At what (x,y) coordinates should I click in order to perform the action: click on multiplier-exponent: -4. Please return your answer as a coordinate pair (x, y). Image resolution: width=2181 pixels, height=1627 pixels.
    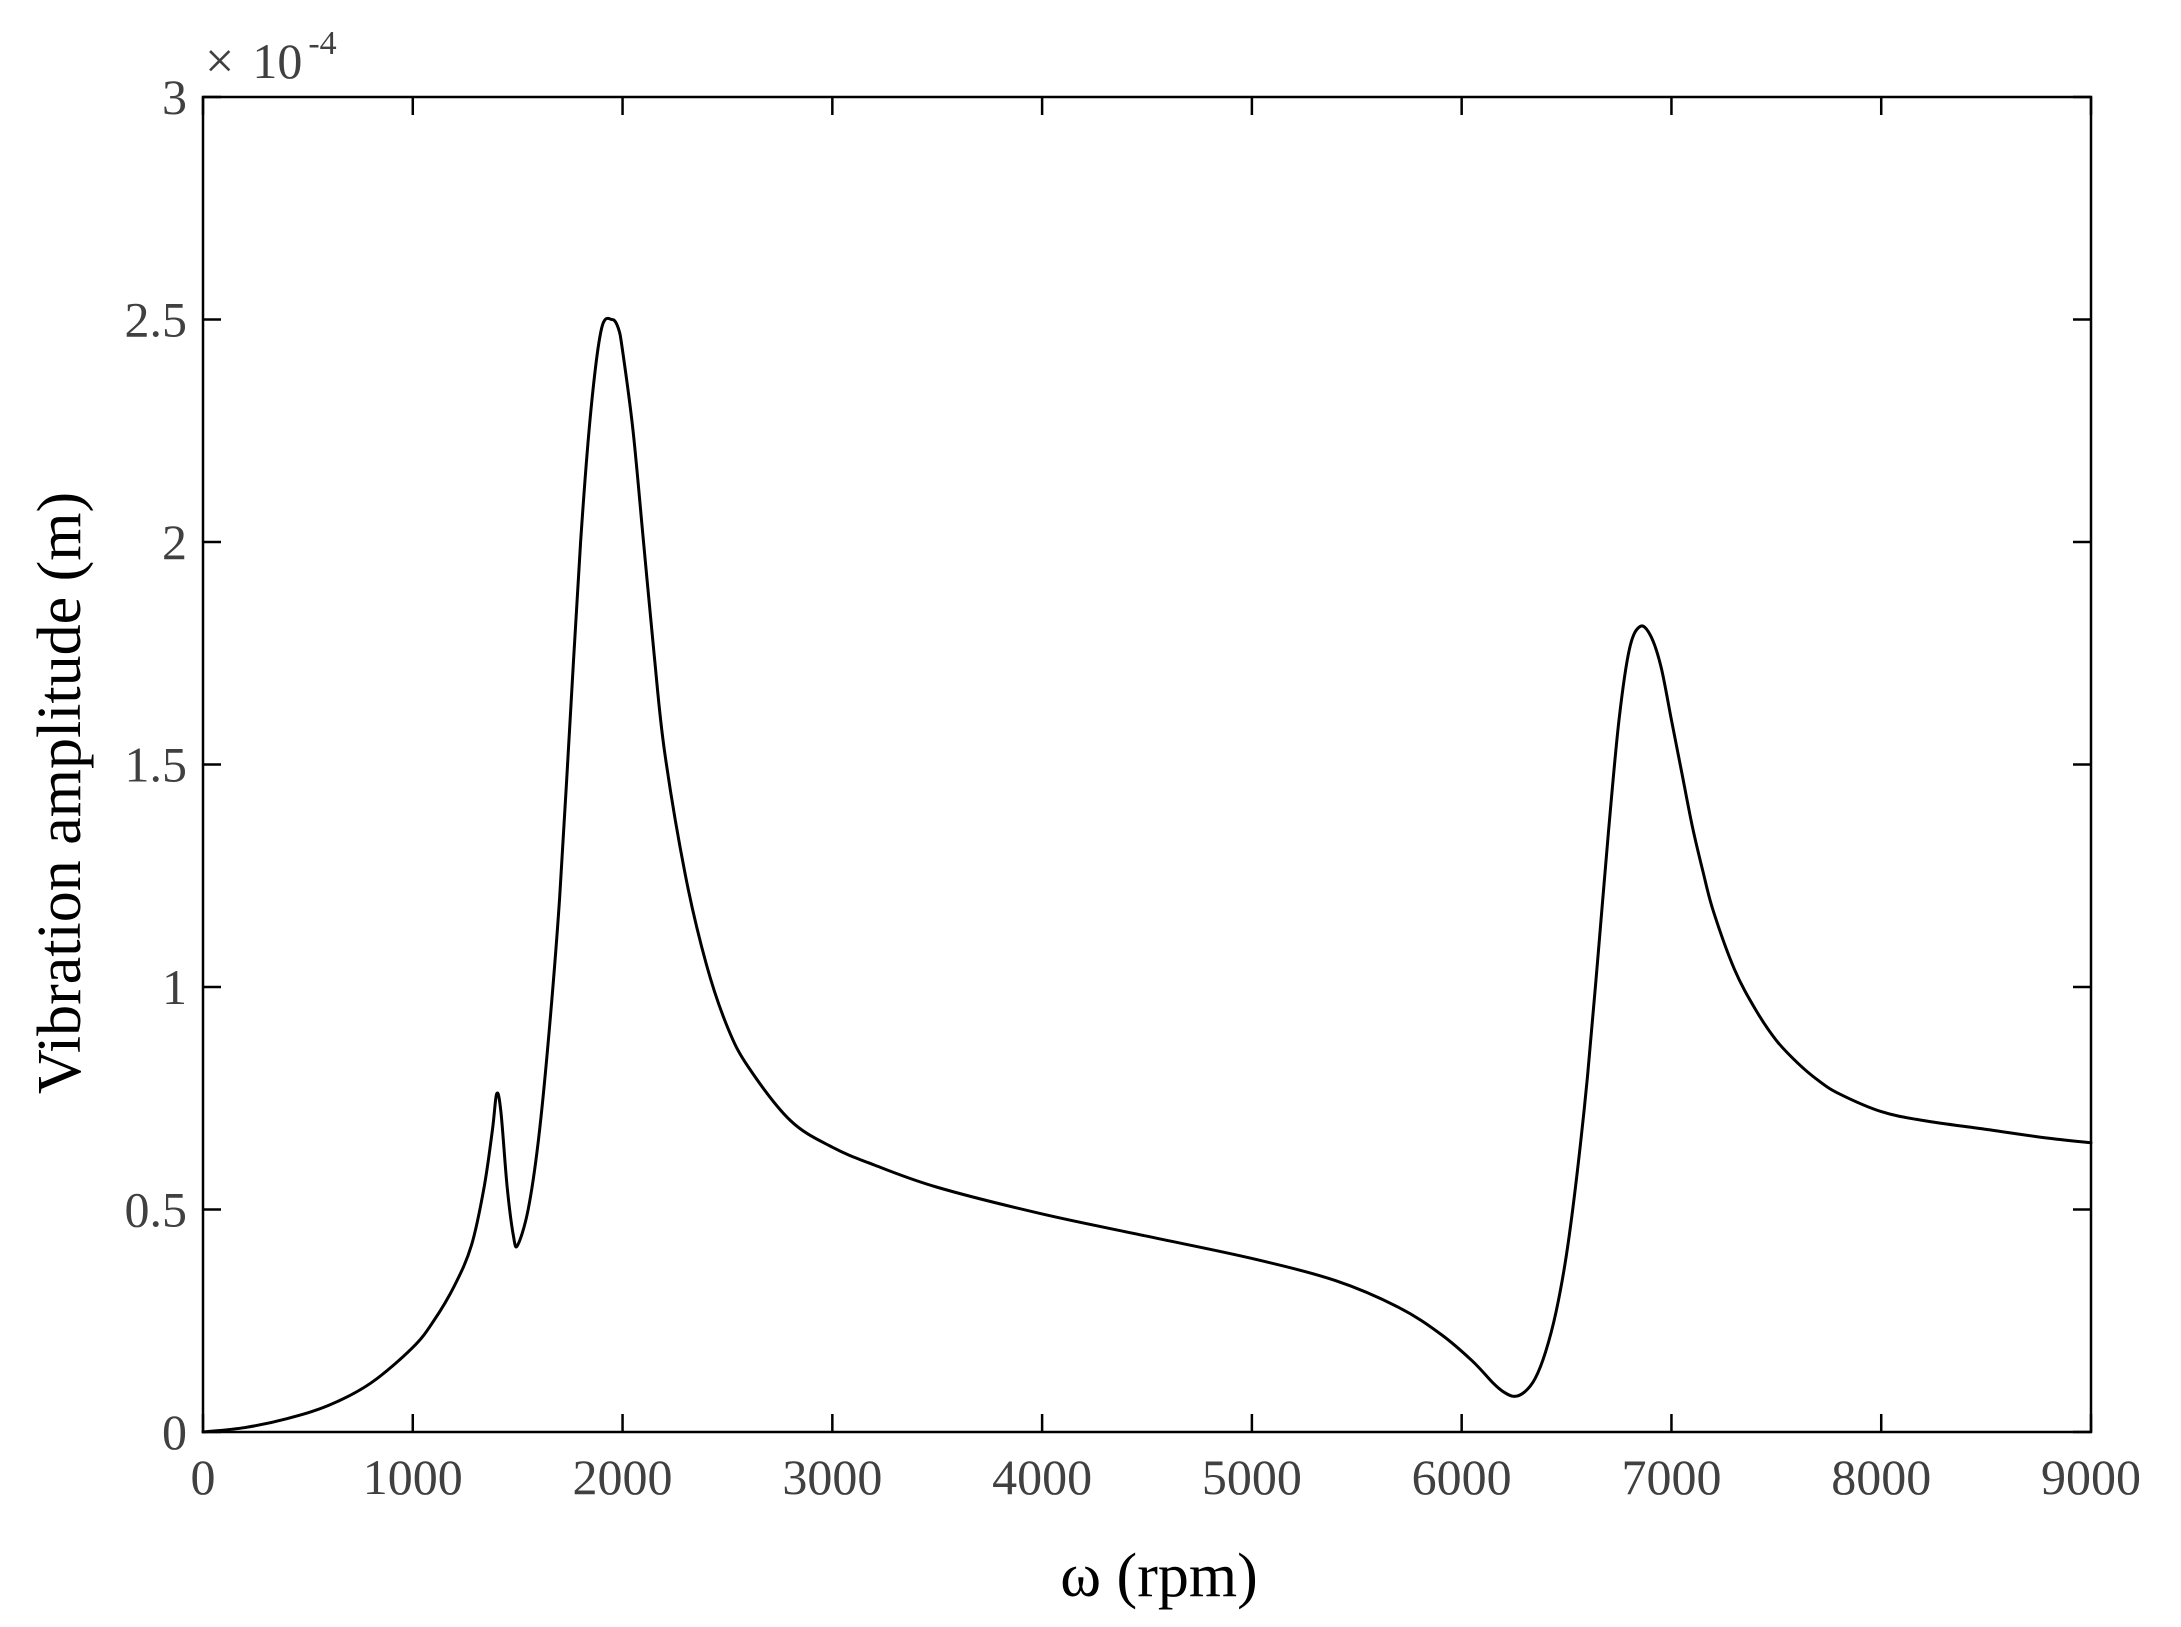
    Looking at the image, I should click on (322, 43).